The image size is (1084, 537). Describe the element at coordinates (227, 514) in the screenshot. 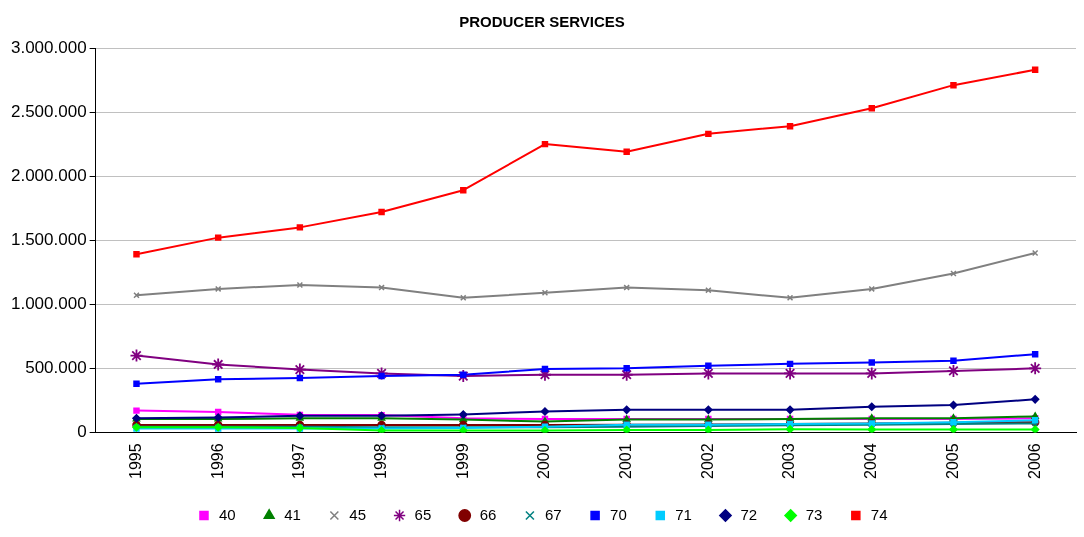

I see `legend-label: 40` at that location.